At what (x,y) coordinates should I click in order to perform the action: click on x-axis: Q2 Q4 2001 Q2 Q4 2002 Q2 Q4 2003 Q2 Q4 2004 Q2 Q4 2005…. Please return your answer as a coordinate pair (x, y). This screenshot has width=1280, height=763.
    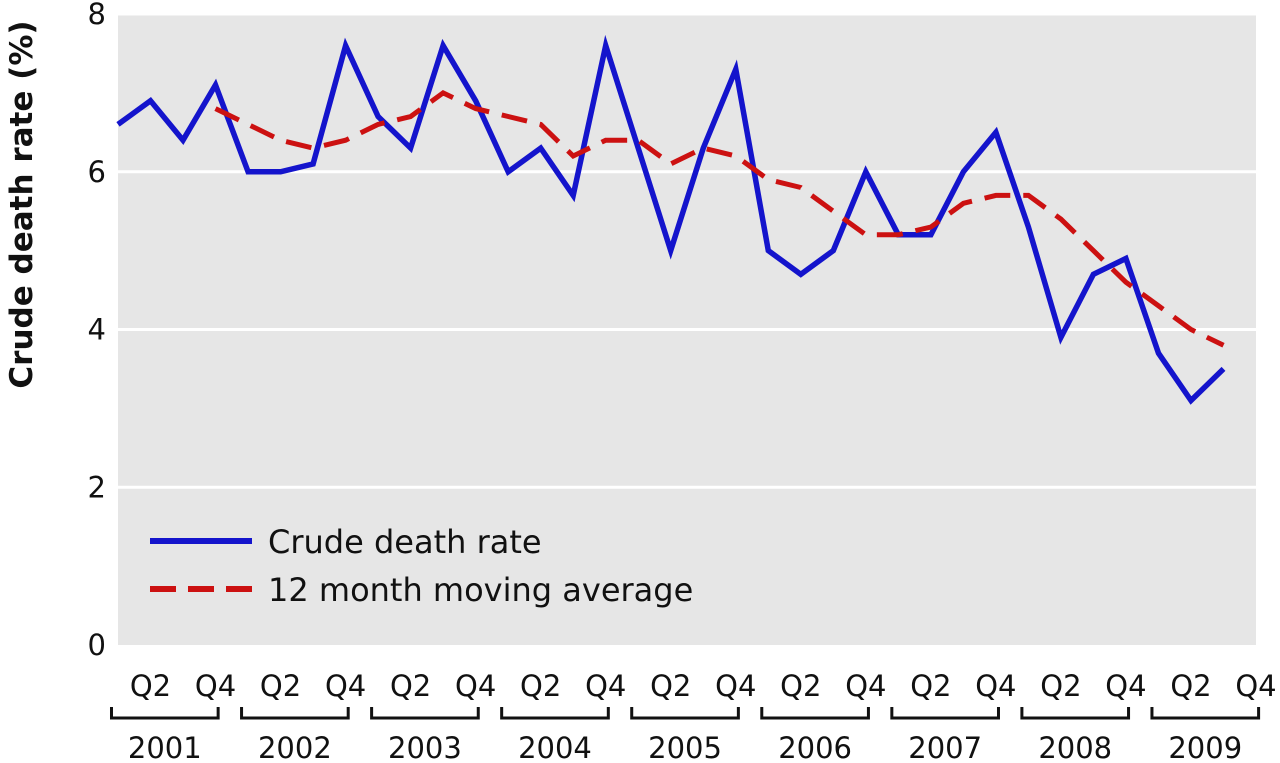
    Looking at the image, I should click on (693, 716).